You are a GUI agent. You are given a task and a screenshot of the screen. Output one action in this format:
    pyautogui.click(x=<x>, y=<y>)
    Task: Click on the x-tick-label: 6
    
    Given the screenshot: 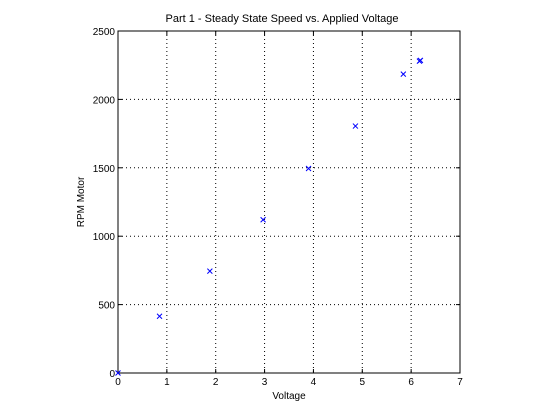 What is the action you would take?
    pyautogui.click(x=411, y=382)
    